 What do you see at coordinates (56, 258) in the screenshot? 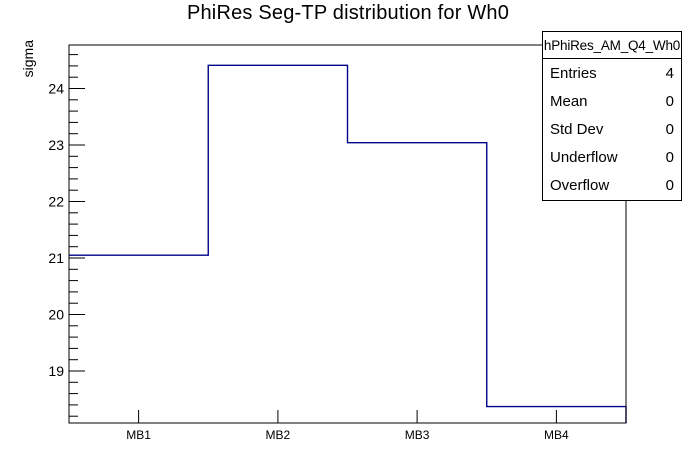
I see `y-tick-label: 21` at bounding box center [56, 258].